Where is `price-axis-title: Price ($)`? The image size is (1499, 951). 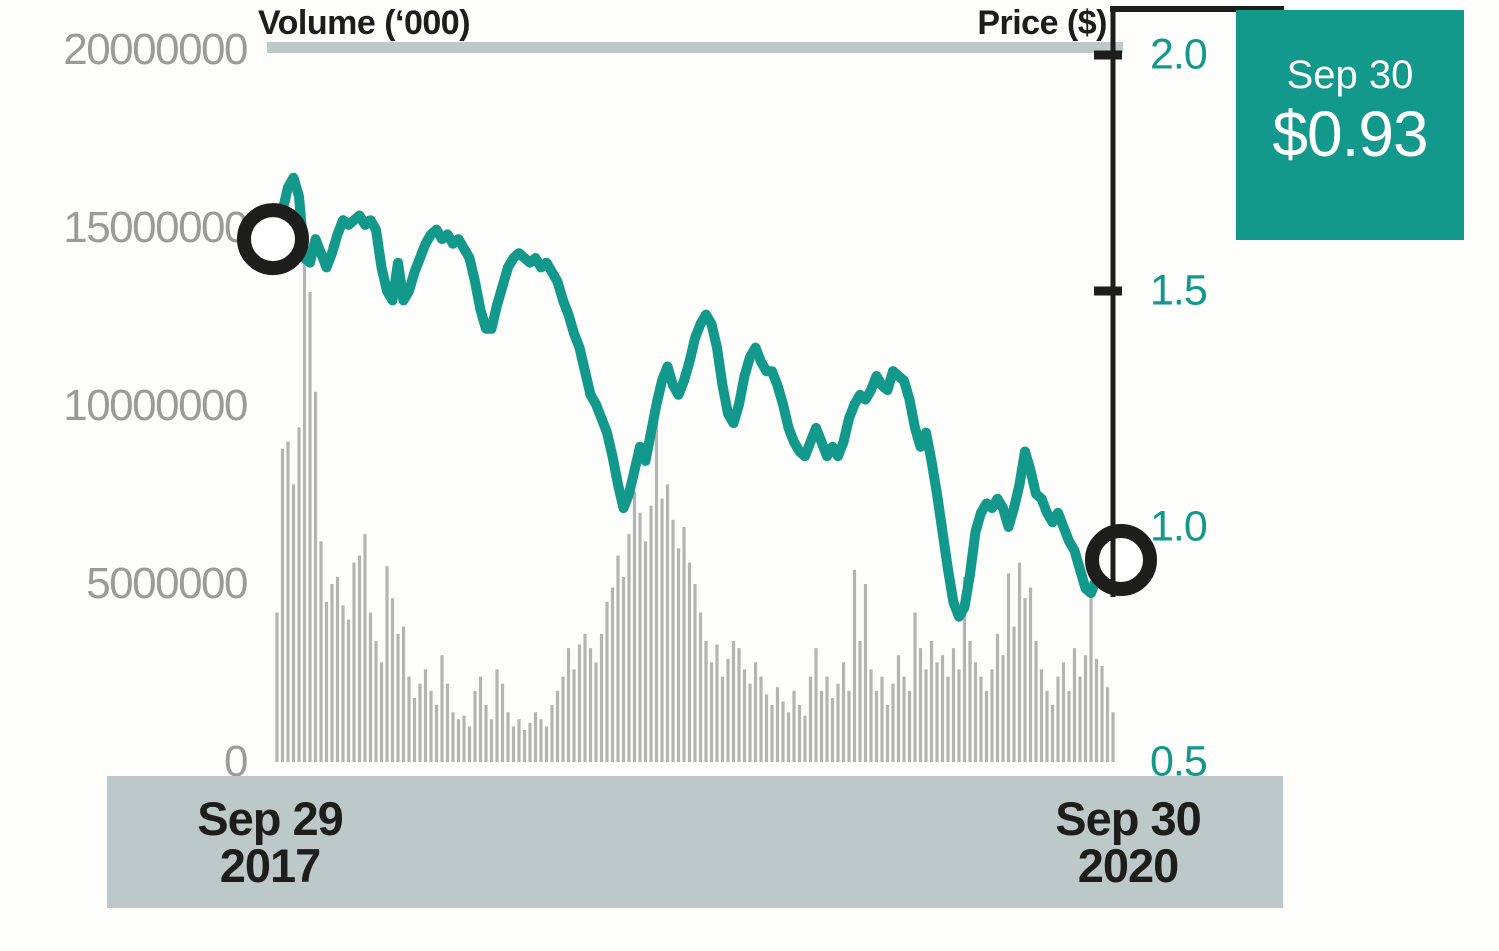
price-axis-title: Price ($) is located at coordinates (1042, 23).